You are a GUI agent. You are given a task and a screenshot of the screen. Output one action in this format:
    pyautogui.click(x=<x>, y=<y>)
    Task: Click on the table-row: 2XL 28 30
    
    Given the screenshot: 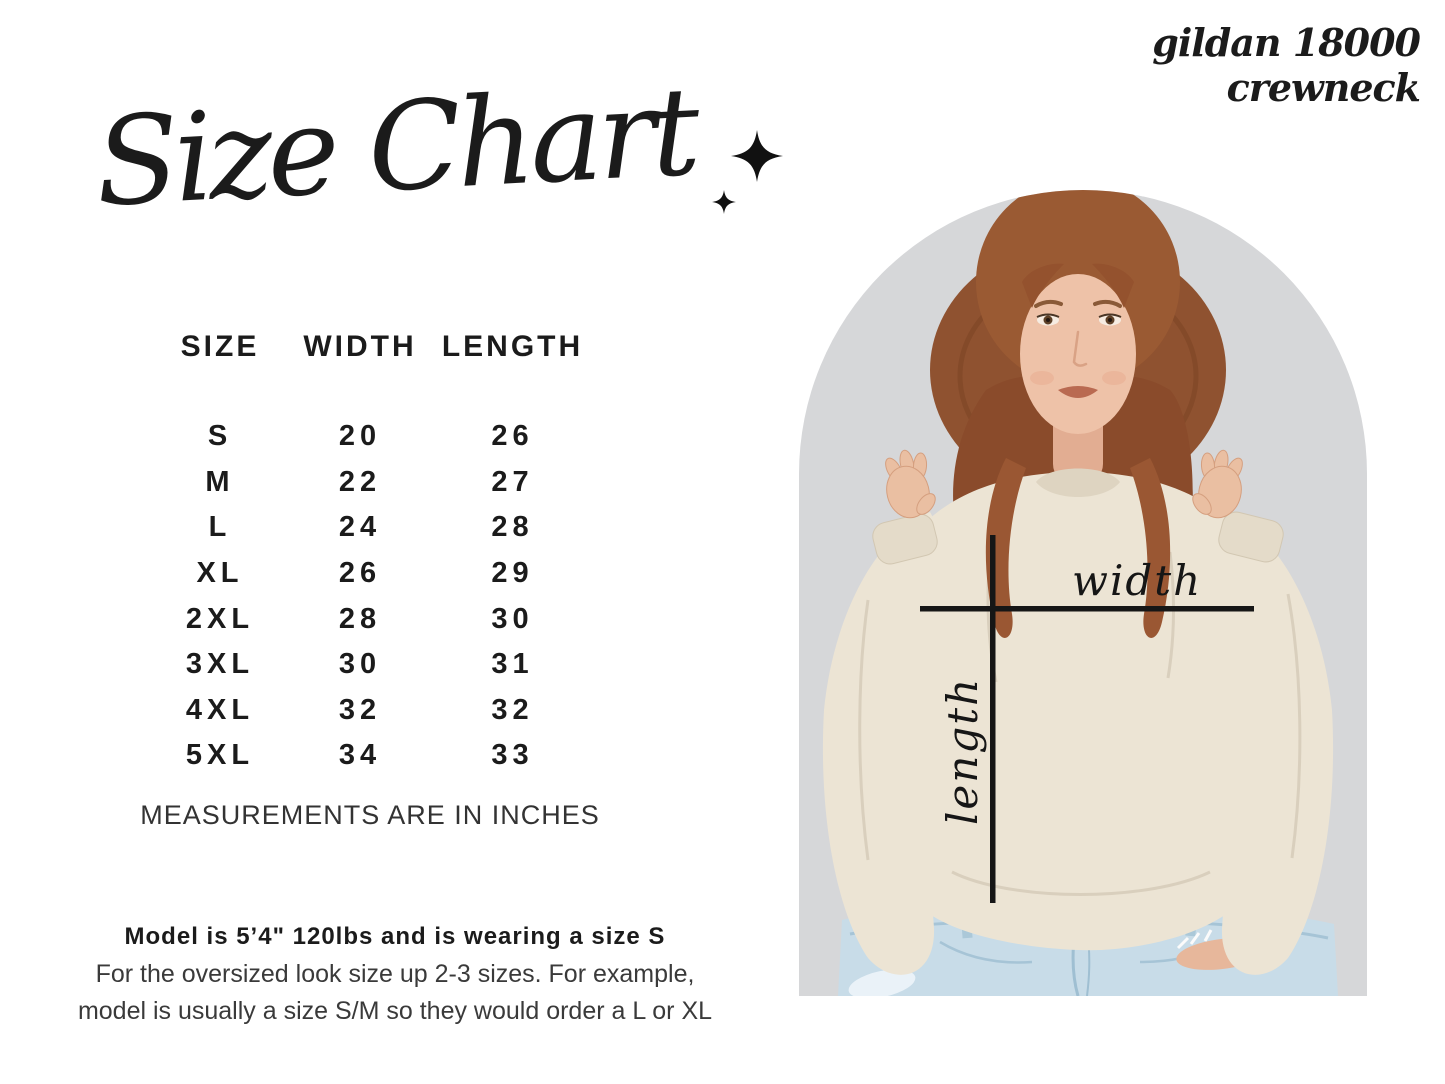 What is the action you would take?
    pyautogui.click(x=372, y=619)
    